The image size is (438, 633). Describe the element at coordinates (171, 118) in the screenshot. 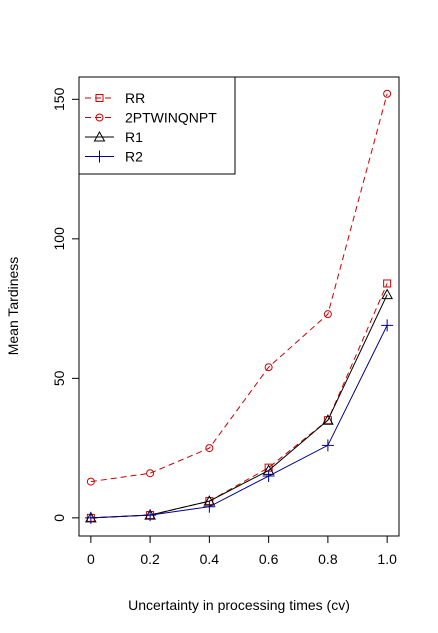

I see `legend-label: 2PTWINQNPT` at that location.